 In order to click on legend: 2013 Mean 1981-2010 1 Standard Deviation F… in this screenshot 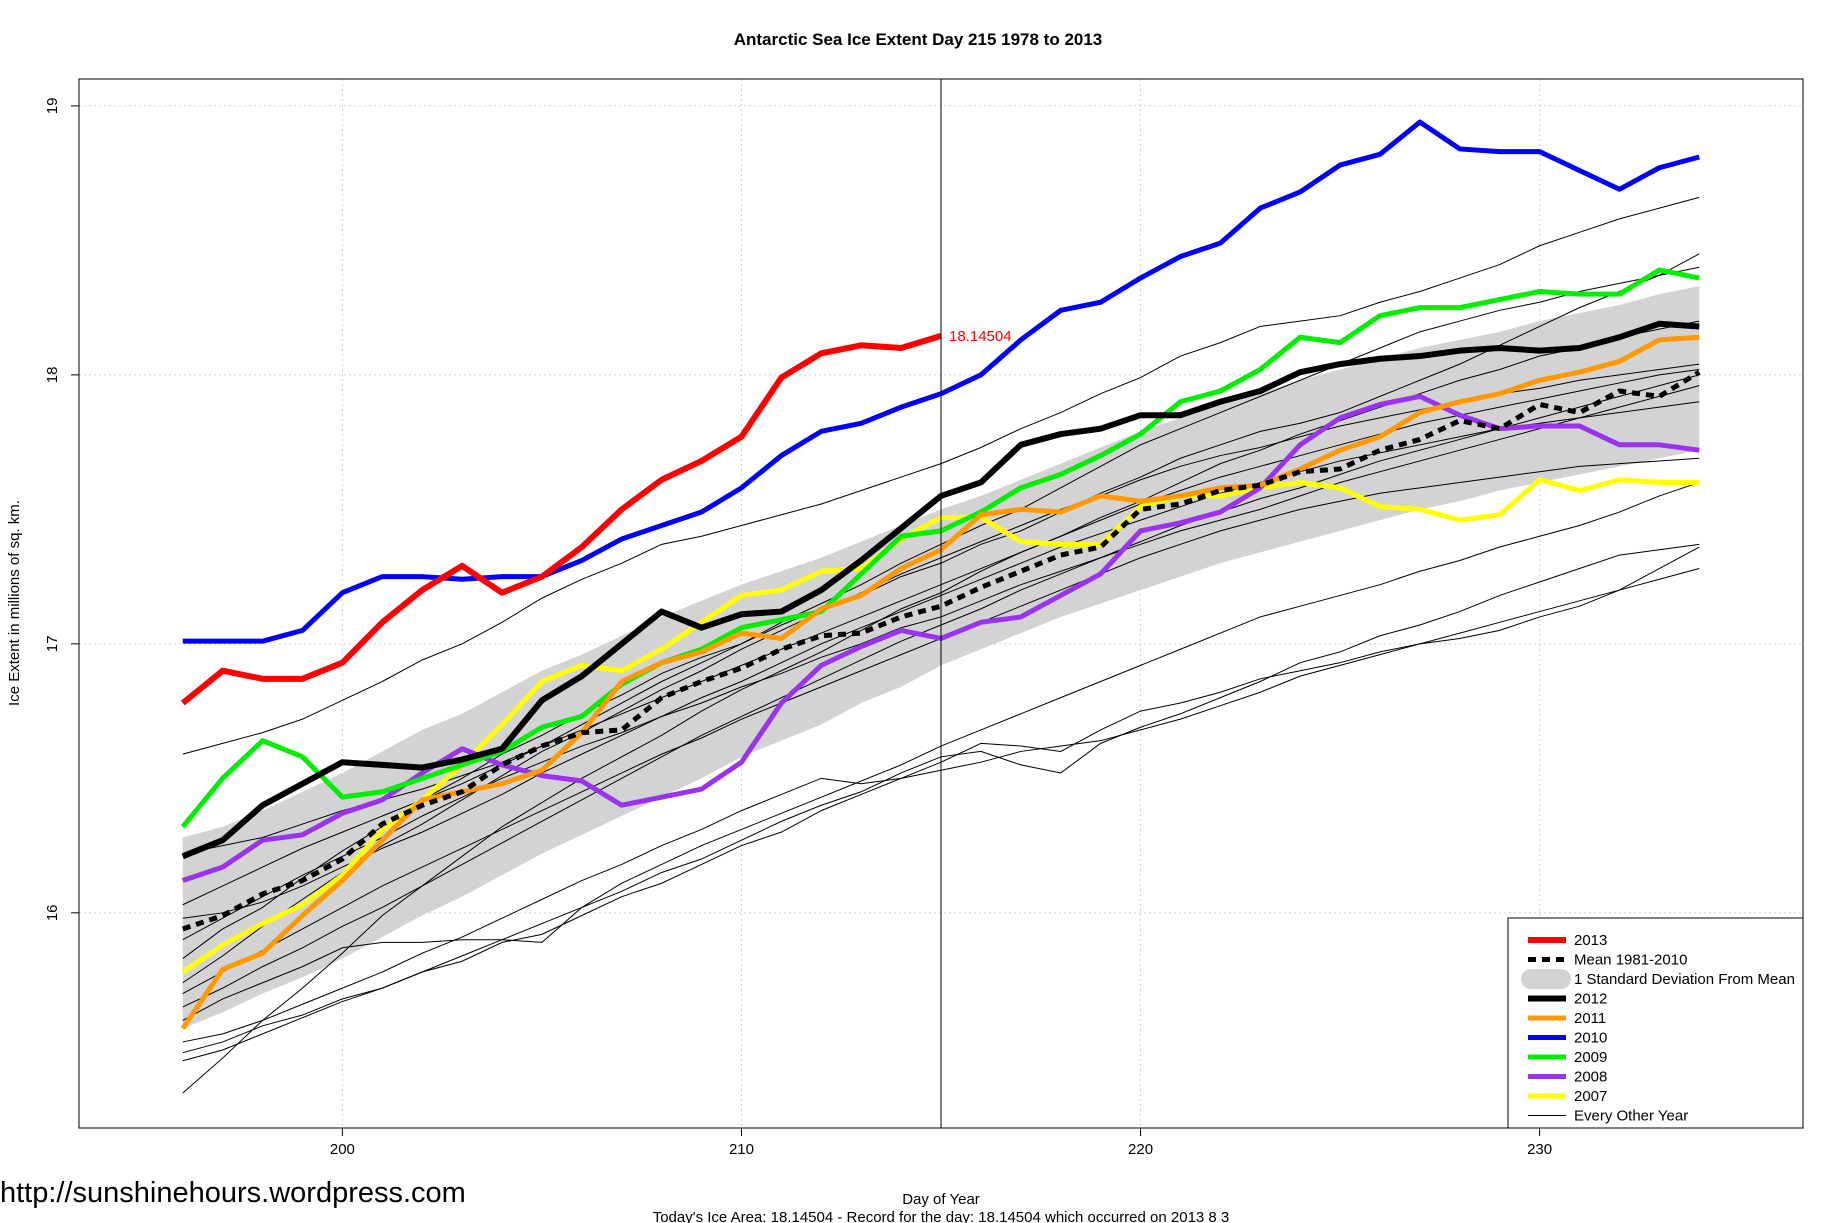, I will do `click(1655, 1023)`.